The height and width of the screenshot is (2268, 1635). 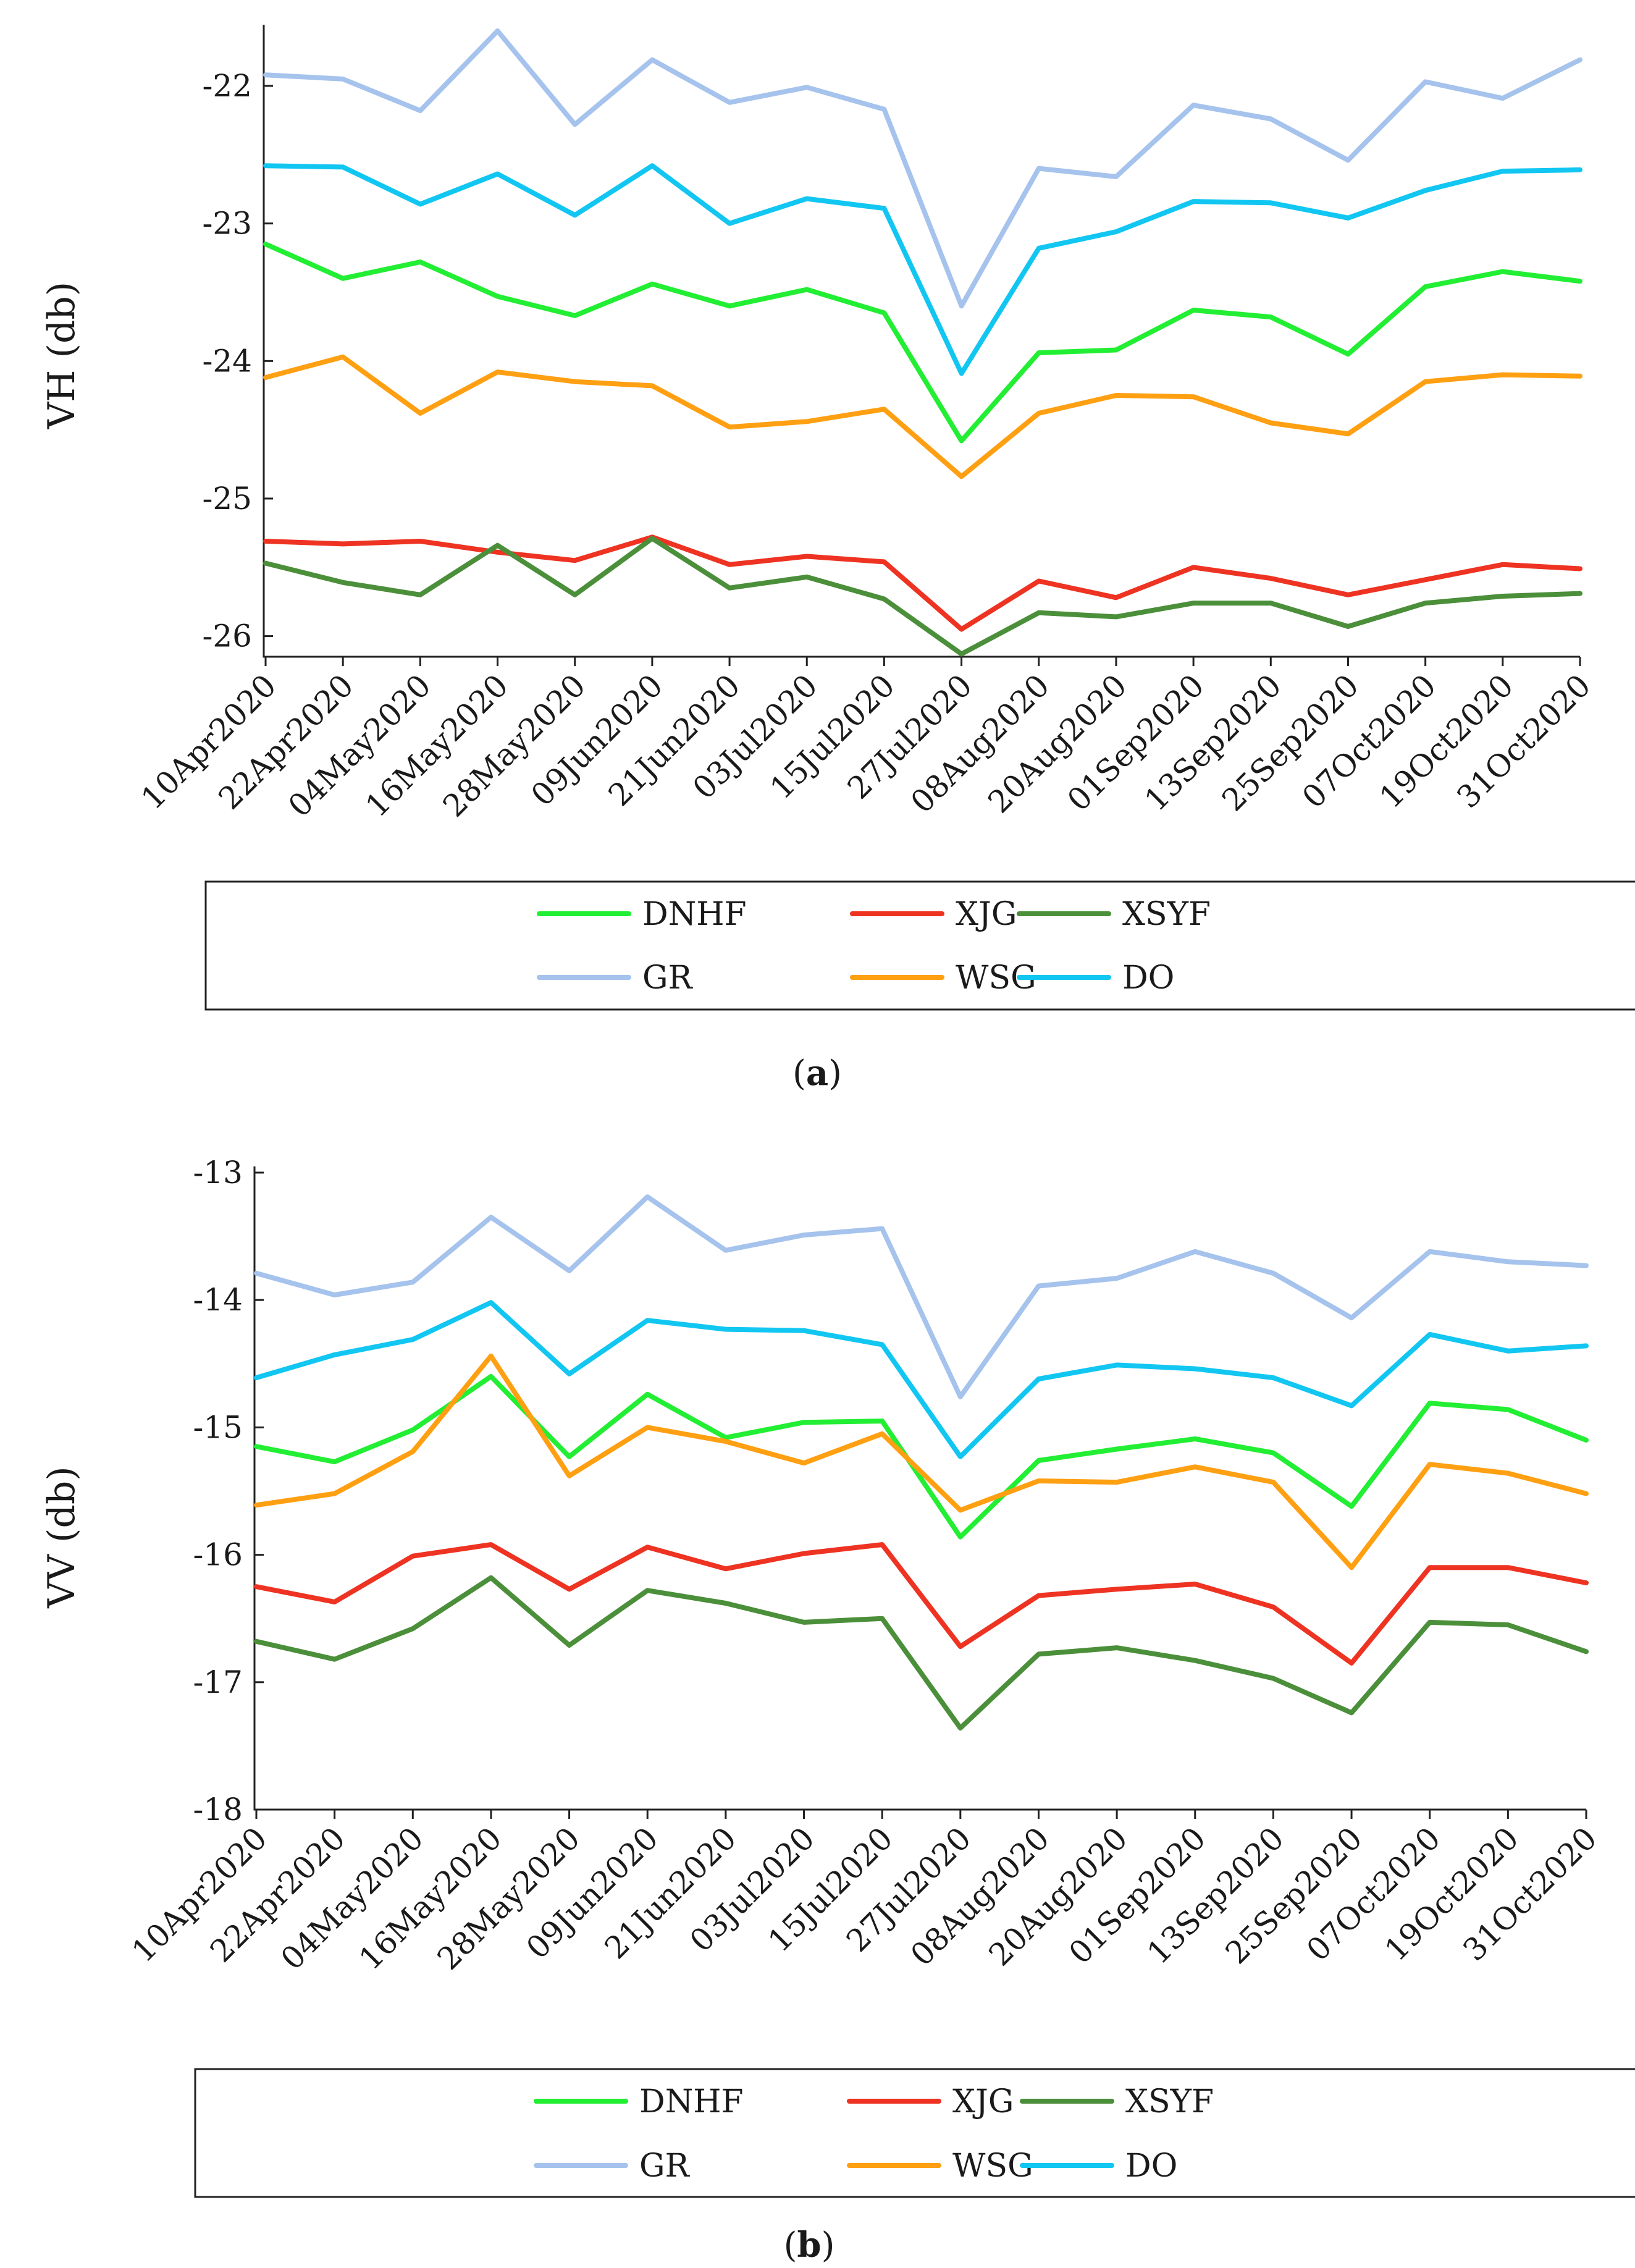 I want to click on y-tick-label: -26, so click(x=227, y=636).